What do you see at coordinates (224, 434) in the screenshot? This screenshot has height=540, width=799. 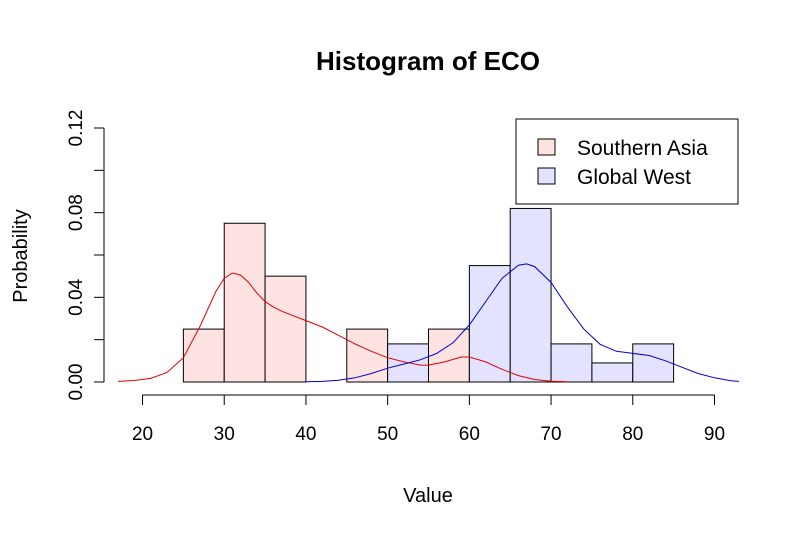 I see `x-tick-label: 30` at bounding box center [224, 434].